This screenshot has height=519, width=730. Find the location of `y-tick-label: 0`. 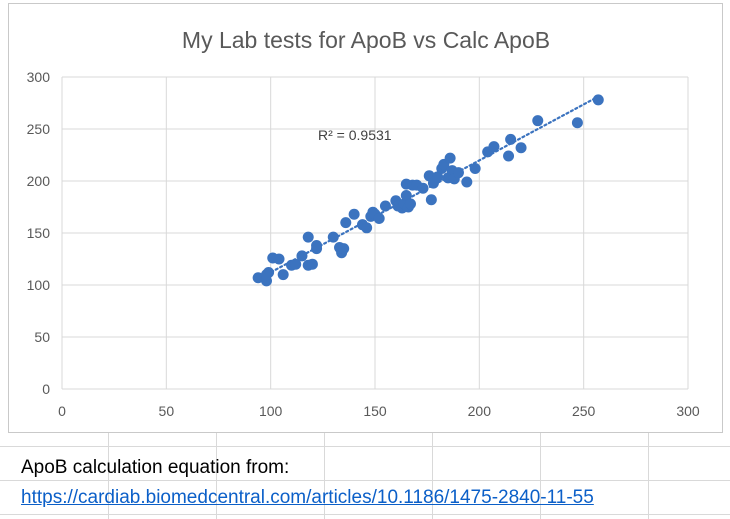

y-tick-label: 0 is located at coordinates (46, 389).